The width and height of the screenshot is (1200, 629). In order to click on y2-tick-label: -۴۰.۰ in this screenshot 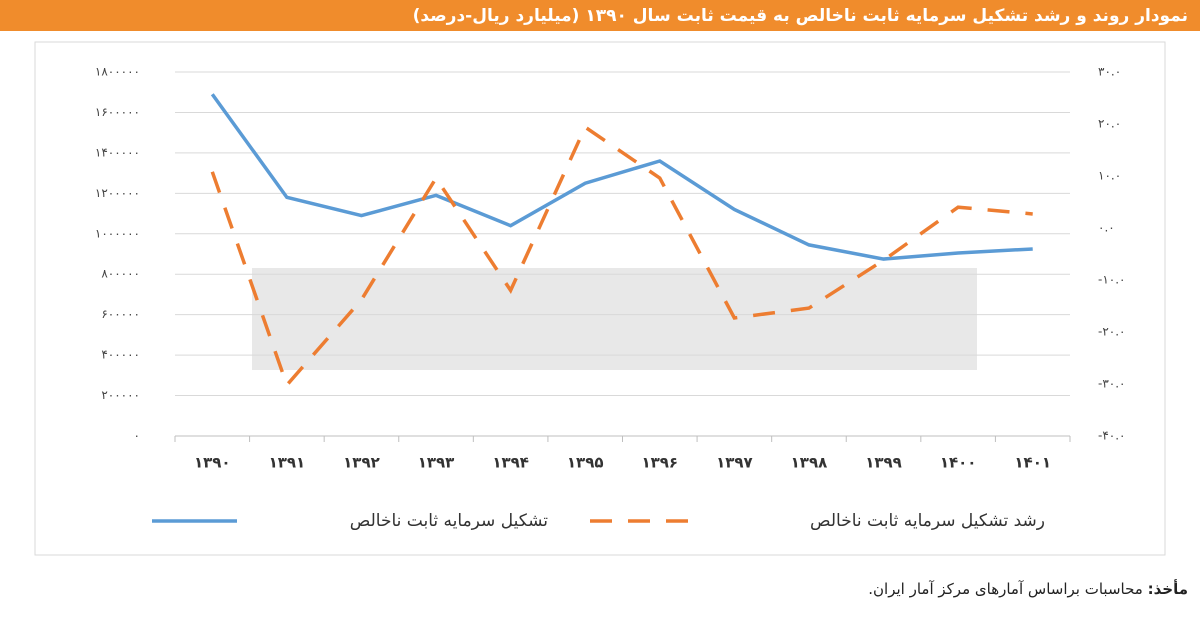, I will do `click(1111, 436)`.